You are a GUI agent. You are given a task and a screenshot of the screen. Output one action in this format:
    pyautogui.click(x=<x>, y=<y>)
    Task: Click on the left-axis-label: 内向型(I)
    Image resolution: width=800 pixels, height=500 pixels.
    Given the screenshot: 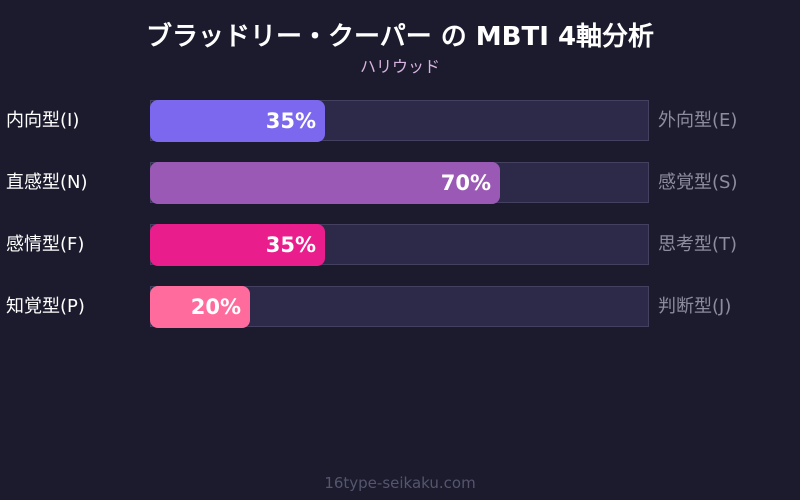 What is the action you would take?
    pyautogui.click(x=43, y=120)
    